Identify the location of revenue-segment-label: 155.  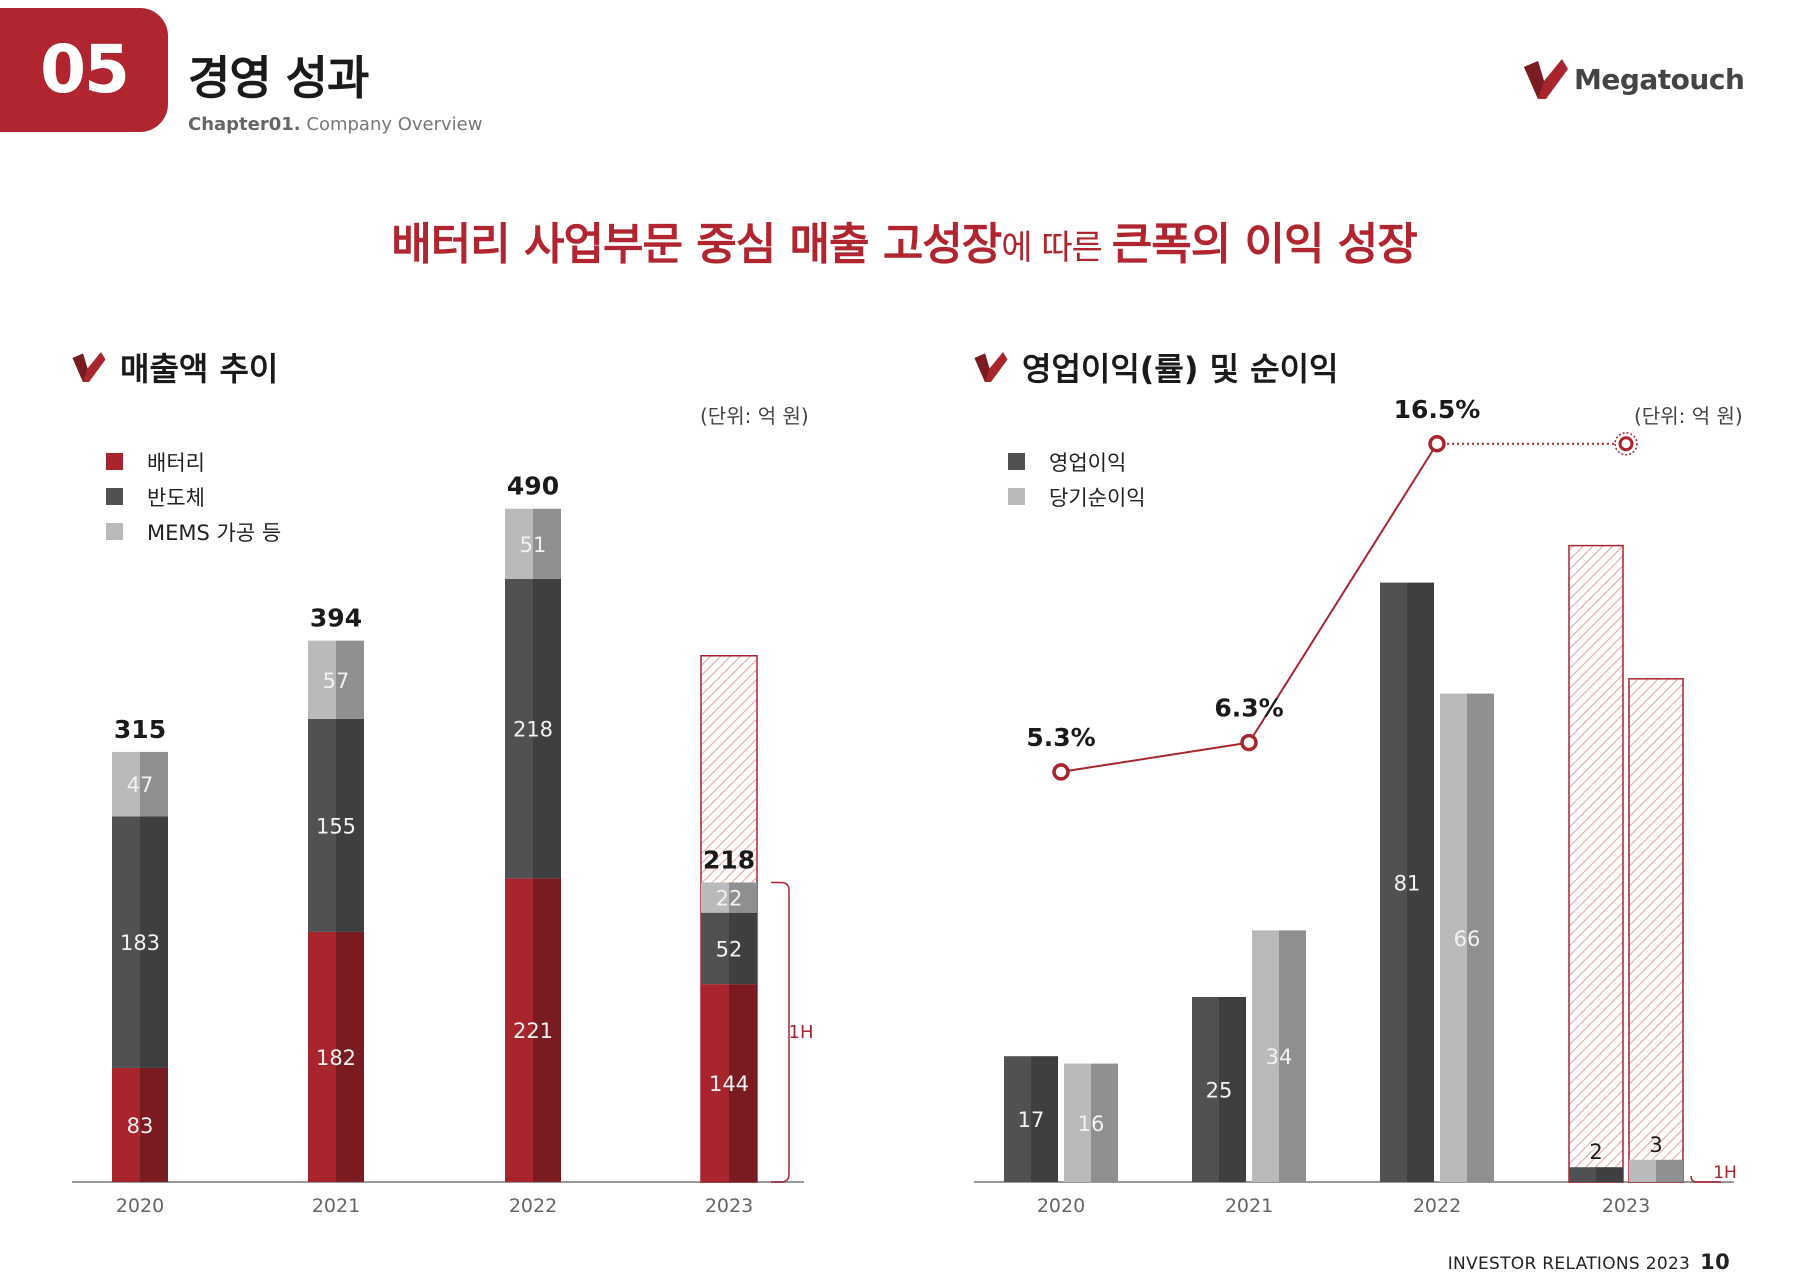
(336, 826).